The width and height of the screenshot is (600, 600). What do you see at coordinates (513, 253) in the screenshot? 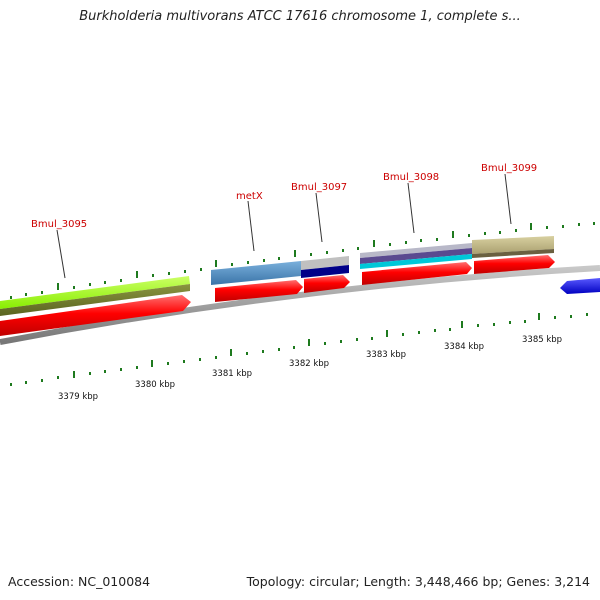
I see `feature-bmul-3099-shadow` at bounding box center [513, 253].